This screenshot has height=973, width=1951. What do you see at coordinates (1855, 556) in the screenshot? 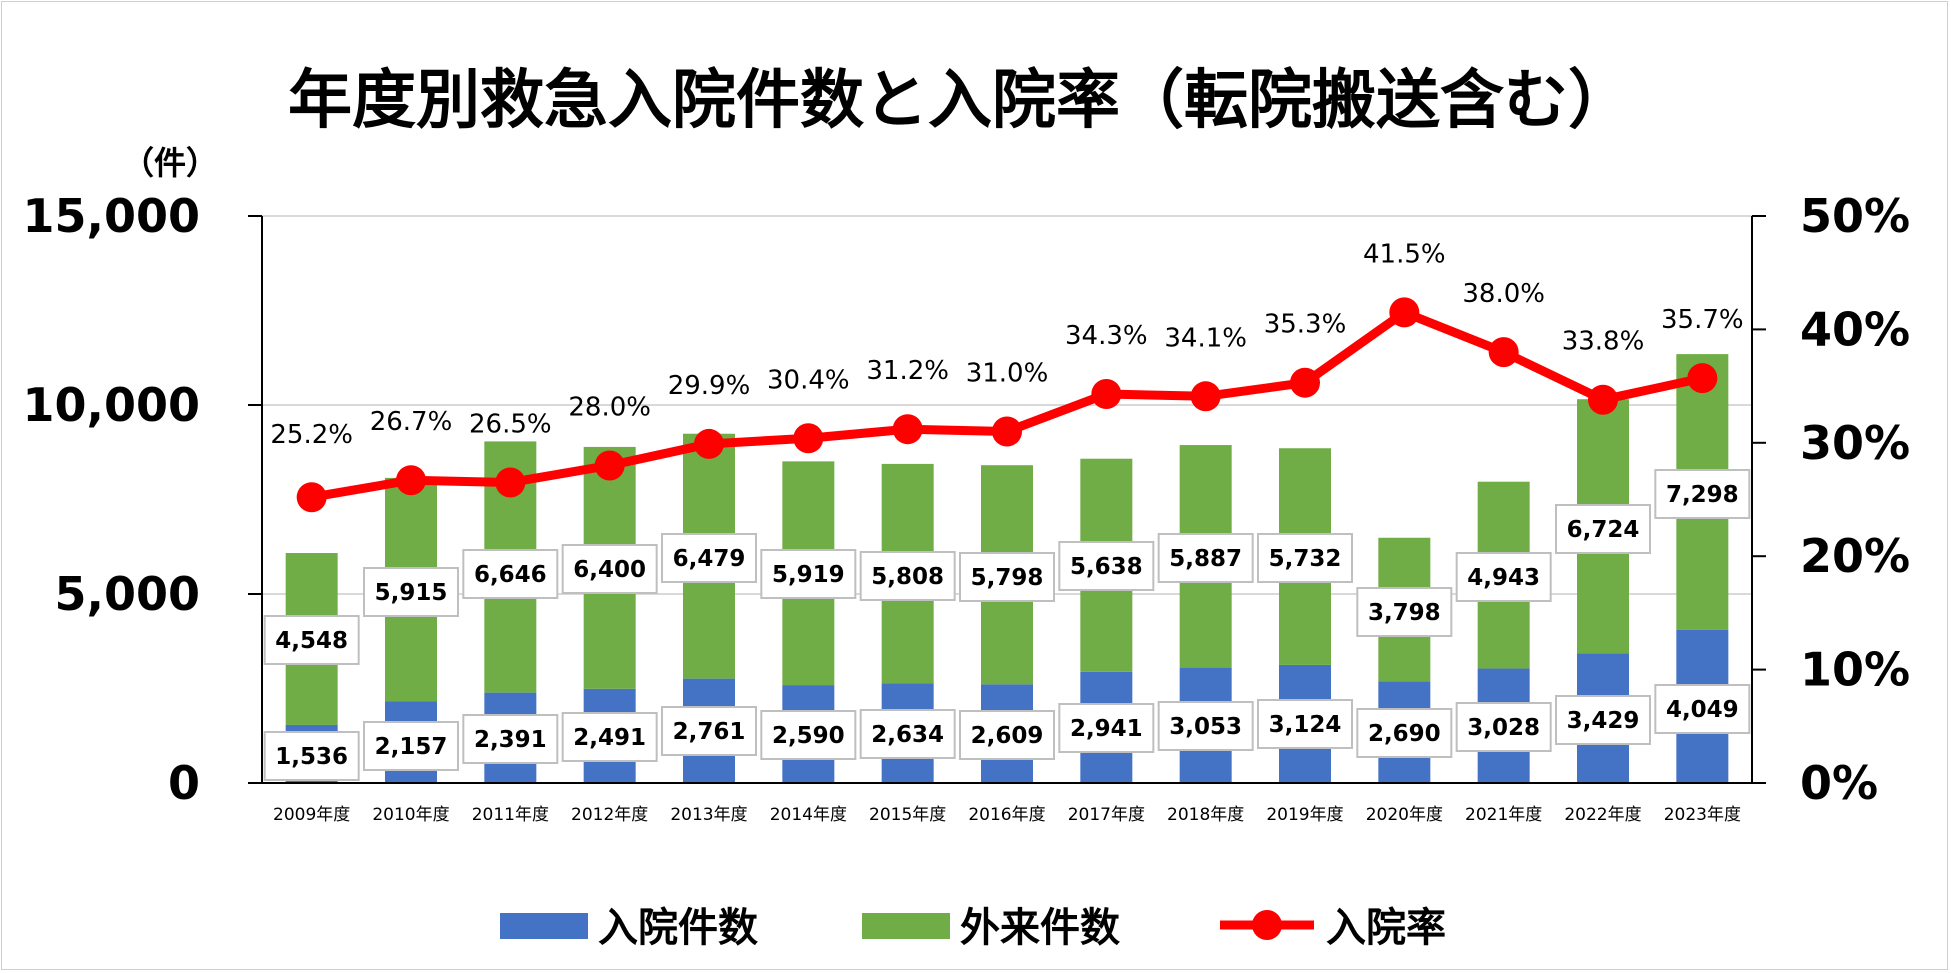
I see `y-right-tick-label: 20%` at bounding box center [1855, 556].